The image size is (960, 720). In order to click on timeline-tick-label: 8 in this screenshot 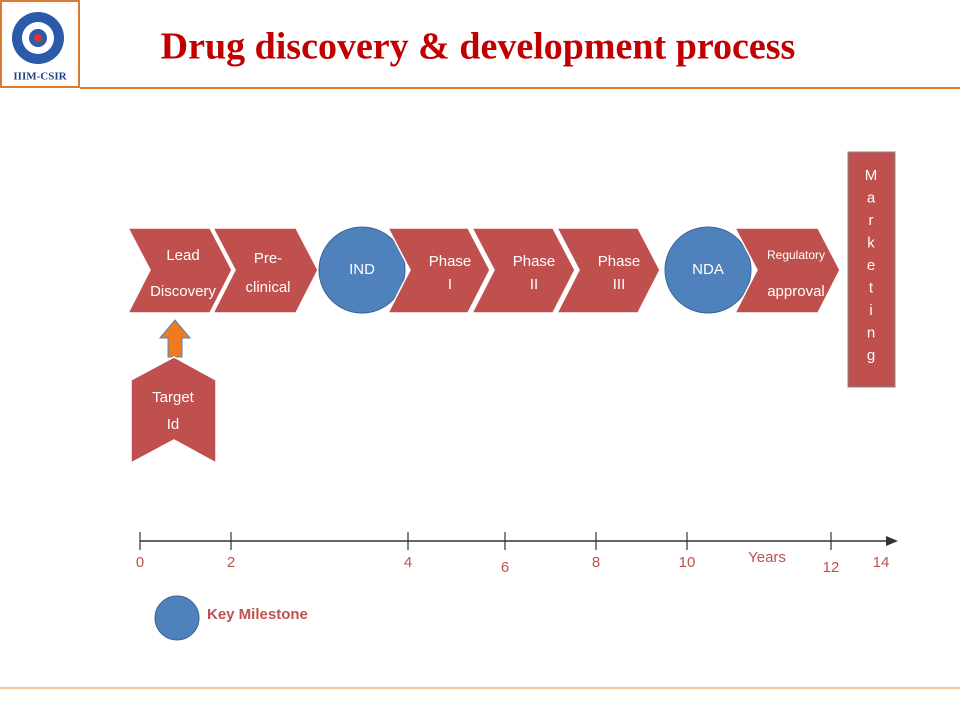, I will do `click(596, 562)`.